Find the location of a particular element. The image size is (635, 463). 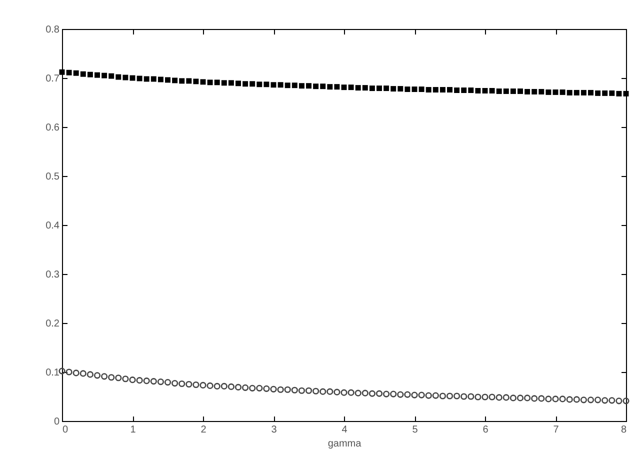

x-tick-label: 6 is located at coordinates (485, 430).